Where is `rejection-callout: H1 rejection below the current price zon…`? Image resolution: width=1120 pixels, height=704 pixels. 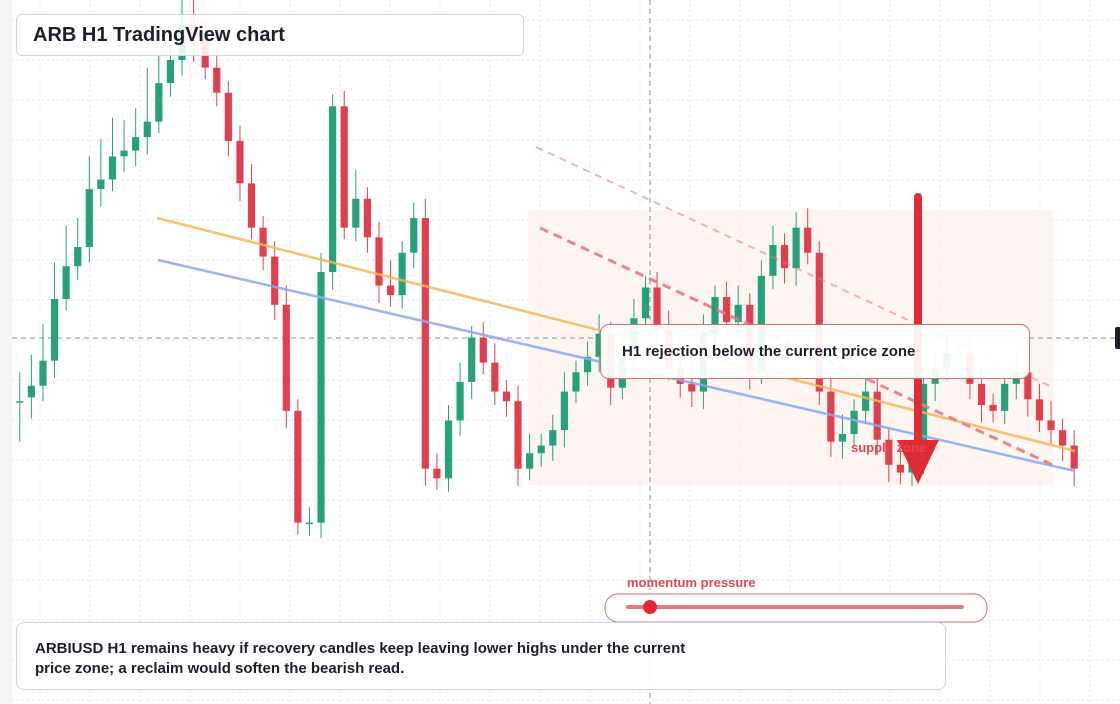 rejection-callout: H1 rejection below the current price zon… is located at coordinates (815, 351).